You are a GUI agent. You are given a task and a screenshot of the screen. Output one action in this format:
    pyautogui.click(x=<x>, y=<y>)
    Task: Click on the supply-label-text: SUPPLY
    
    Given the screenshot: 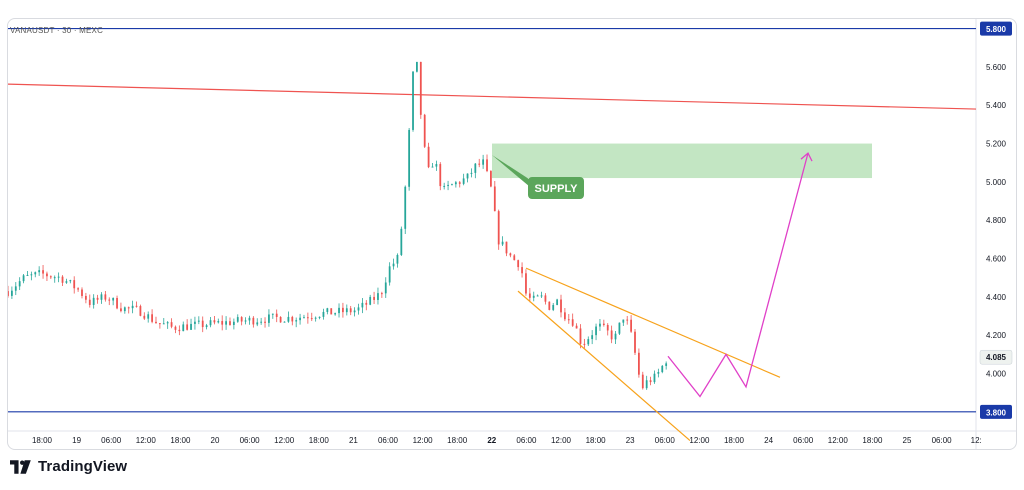 What is the action you would take?
    pyautogui.click(x=556, y=189)
    